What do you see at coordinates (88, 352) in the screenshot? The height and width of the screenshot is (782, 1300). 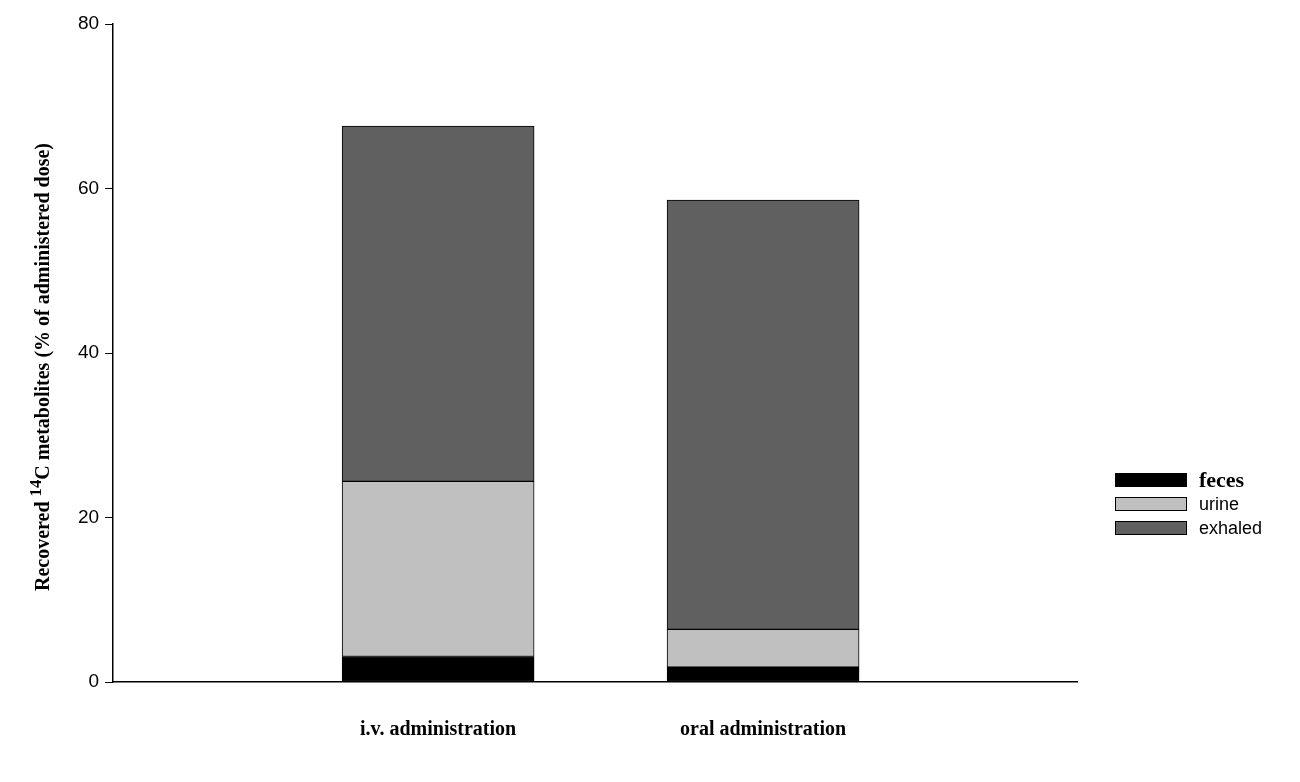 I see `y-tick-label: 40` at bounding box center [88, 352].